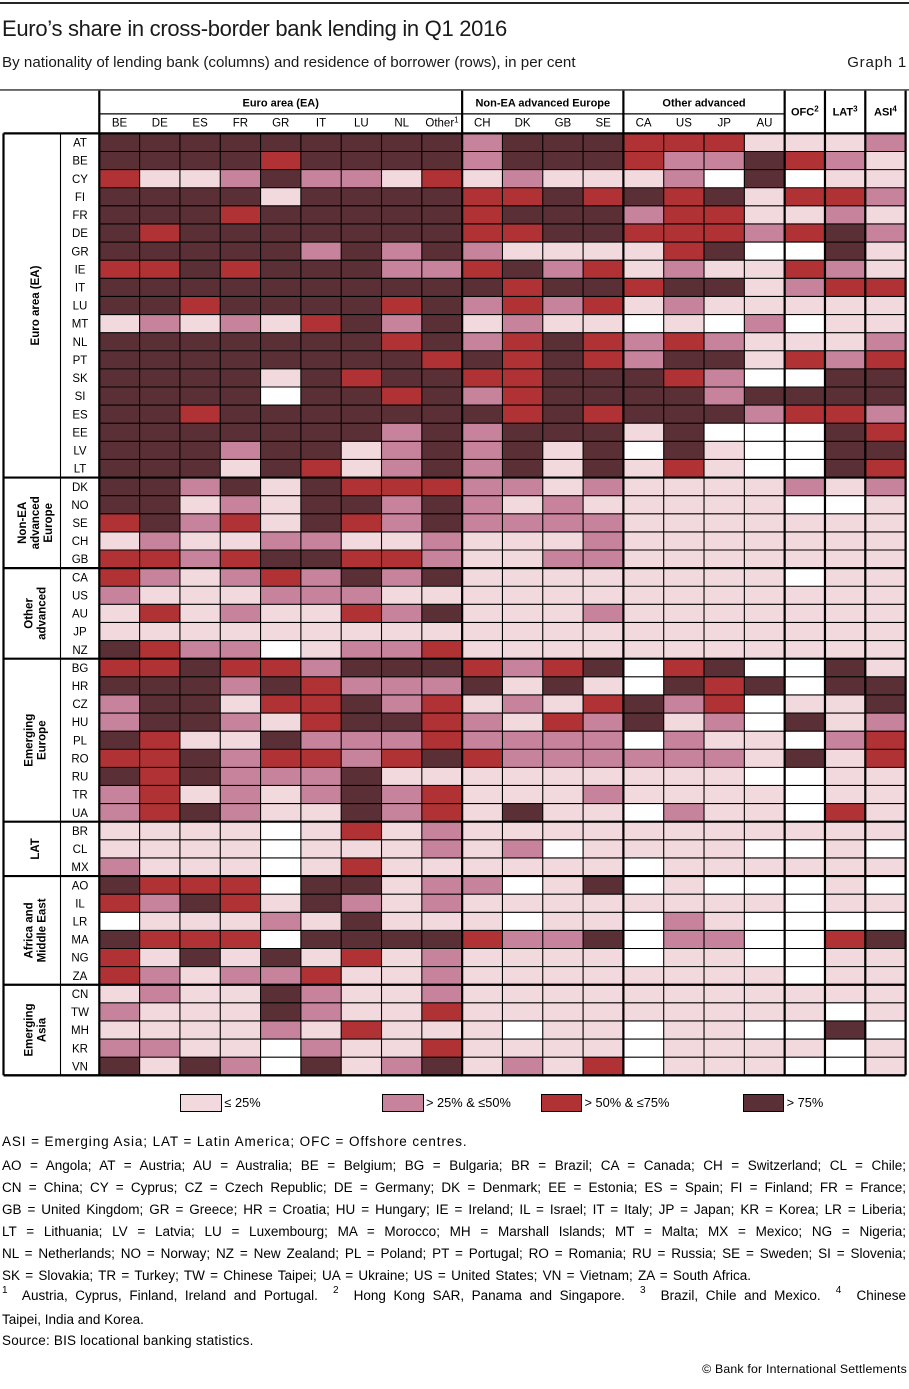  I want to click on svg-text: Non-EA, so click(23, 523).